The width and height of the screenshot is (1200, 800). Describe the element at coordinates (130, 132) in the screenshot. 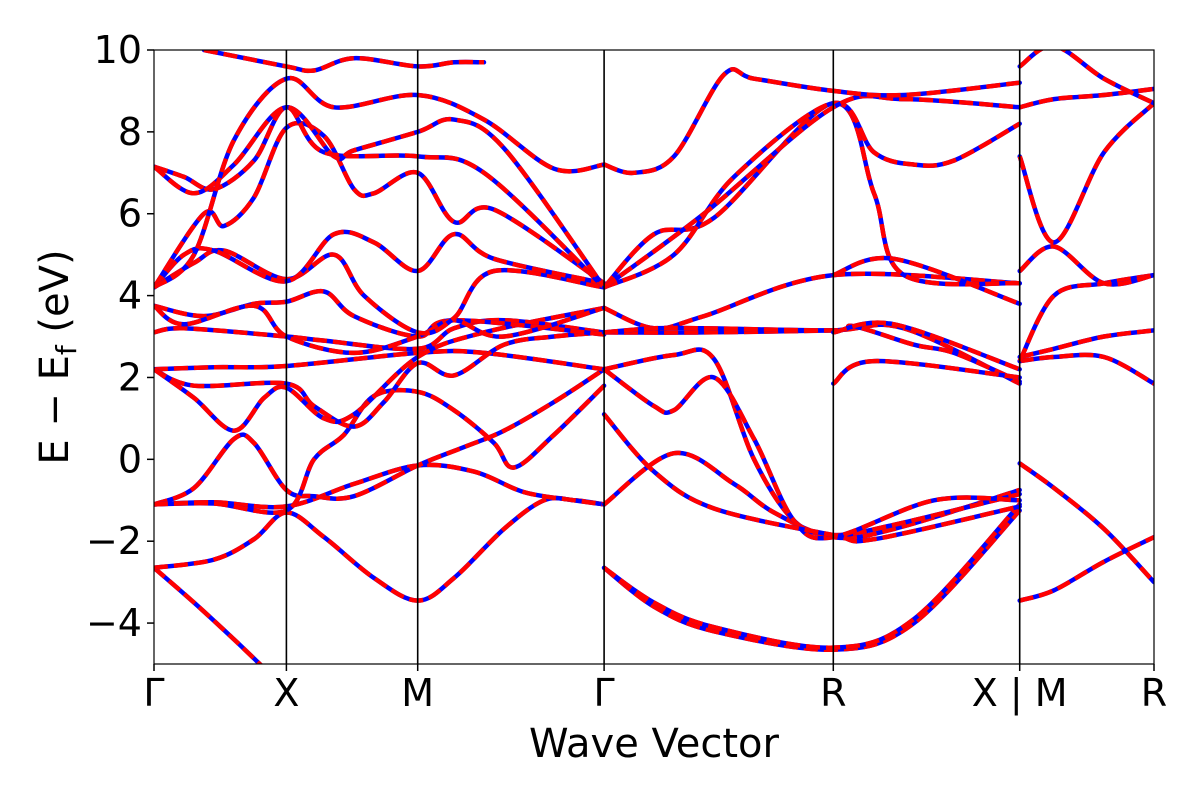

I see `y-tick-label: 8` at that location.